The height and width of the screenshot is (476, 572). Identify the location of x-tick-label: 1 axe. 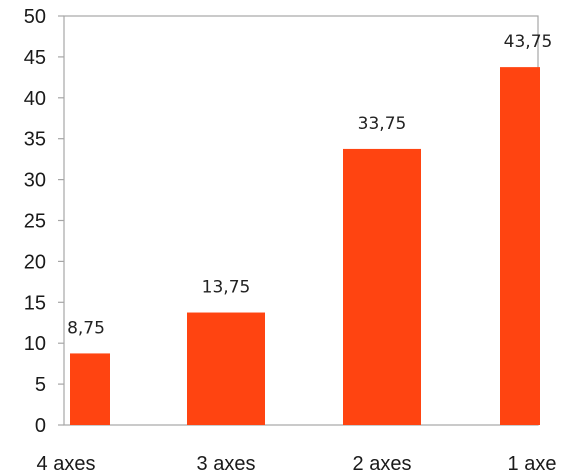
(532, 464).